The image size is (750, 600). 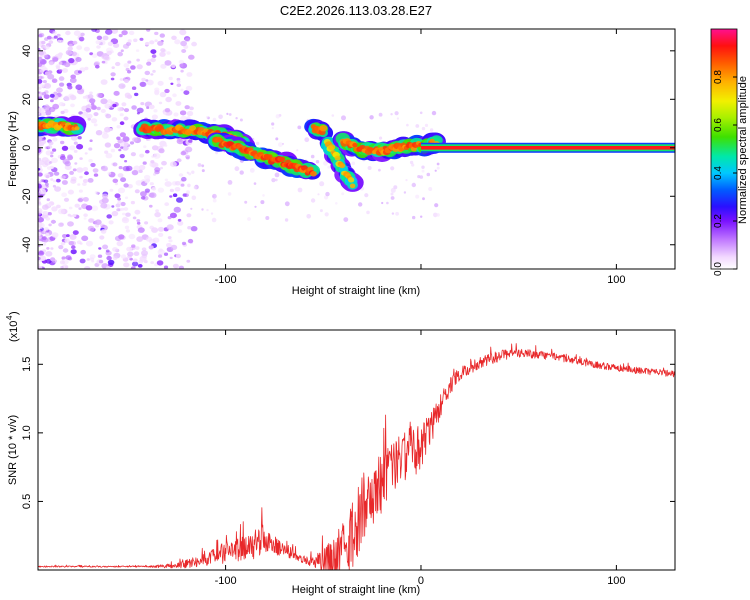 I want to click on ridge-core, so click(x=547, y=147).